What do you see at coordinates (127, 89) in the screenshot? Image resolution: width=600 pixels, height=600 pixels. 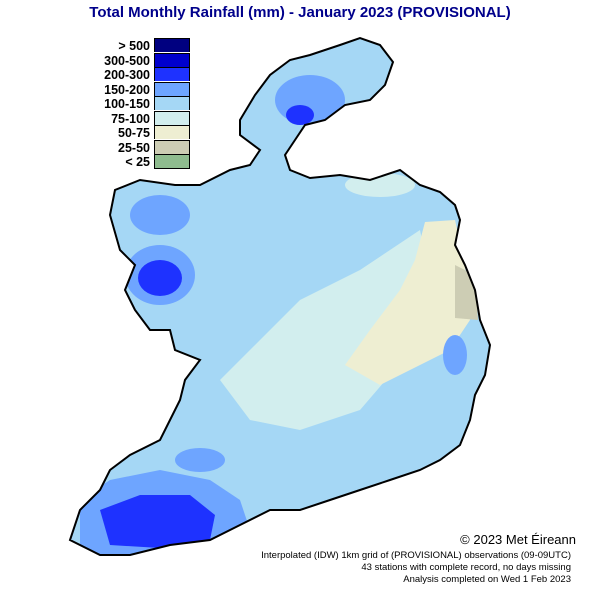 I see `legend-label: 150-200` at bounding box center [127, 89].